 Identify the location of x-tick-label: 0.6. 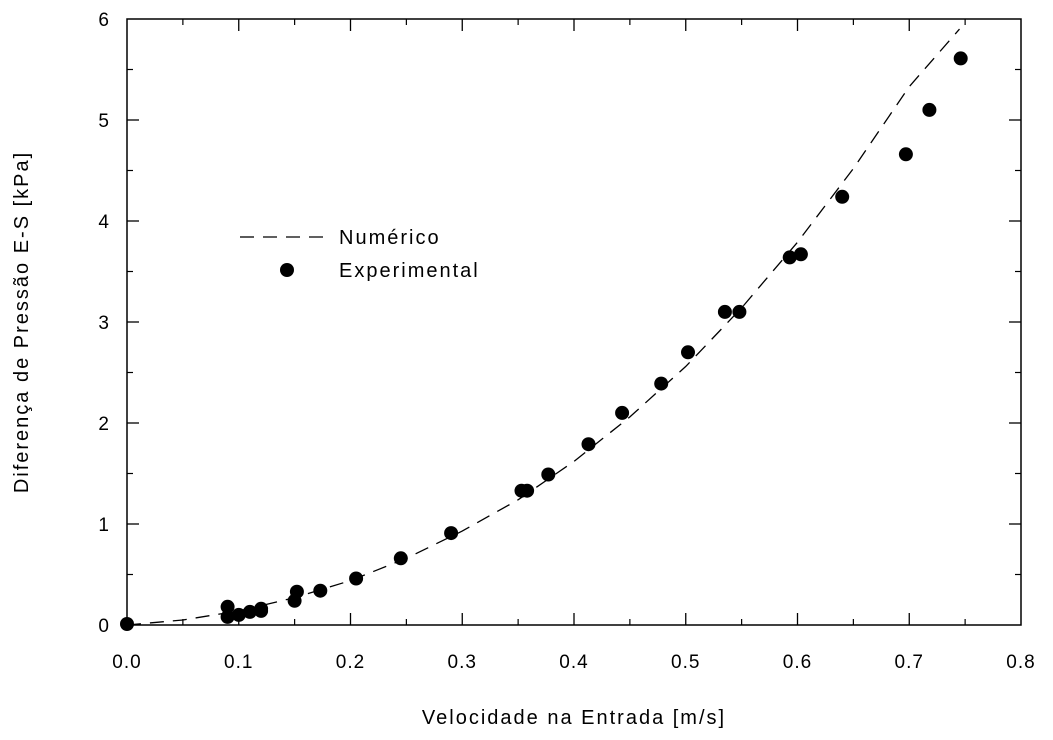
(797, 662).